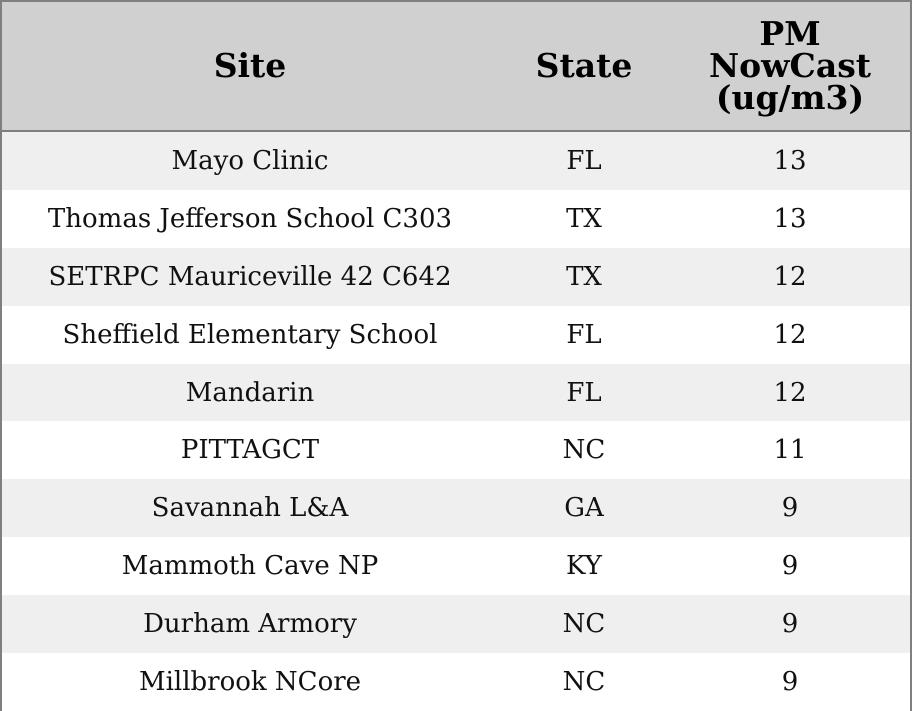  I want to click on table-row: Sheffield Elementary School FL 12, so click(456, 334).